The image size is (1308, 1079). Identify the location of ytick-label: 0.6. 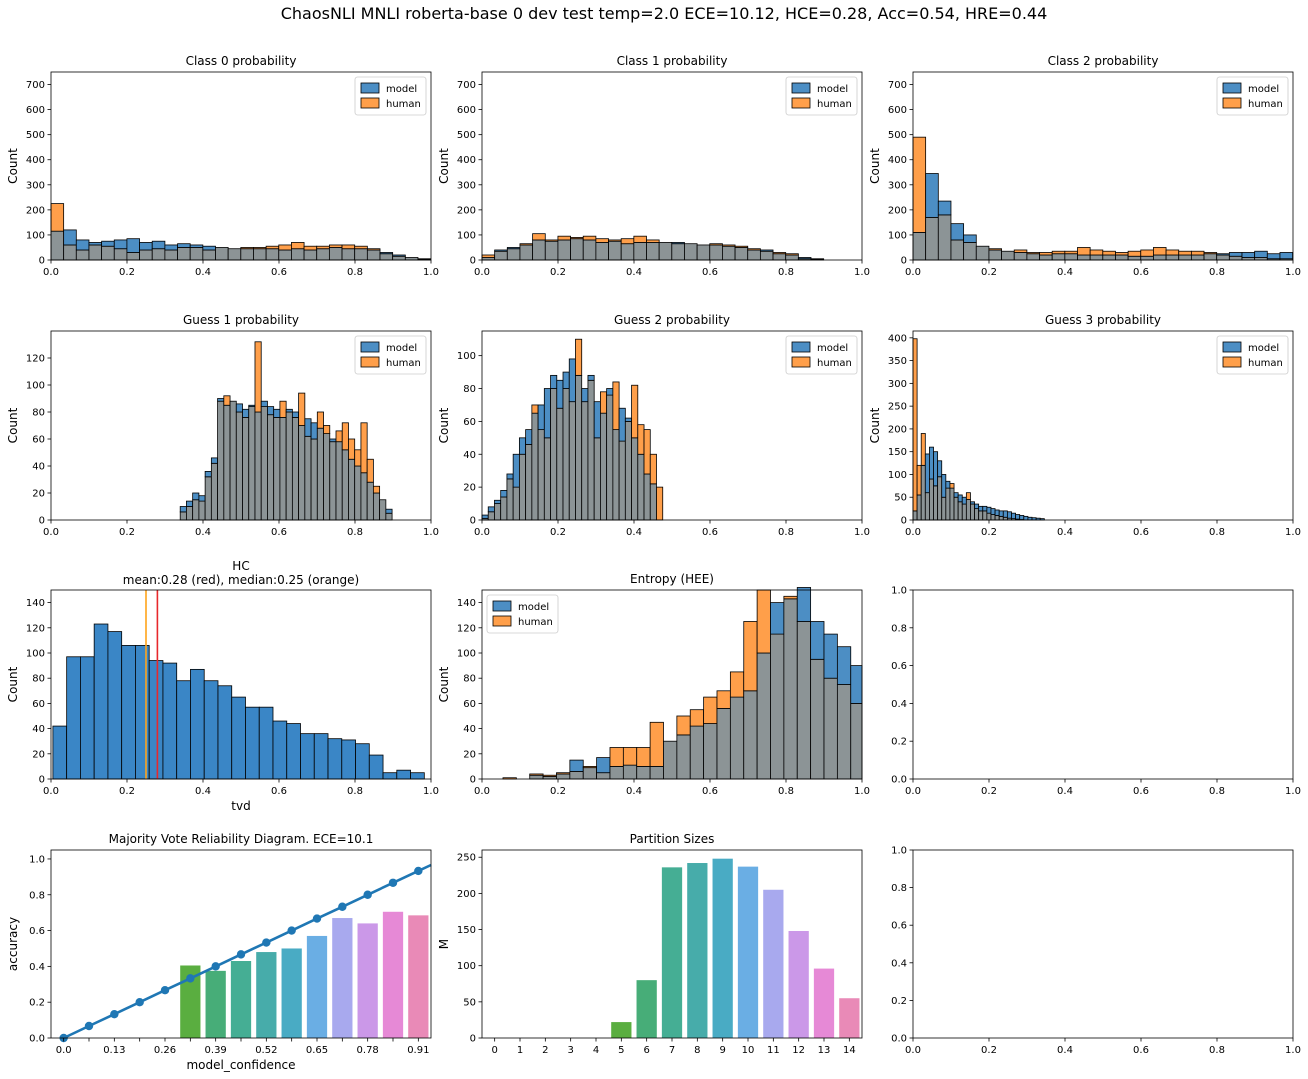
(899, 666).